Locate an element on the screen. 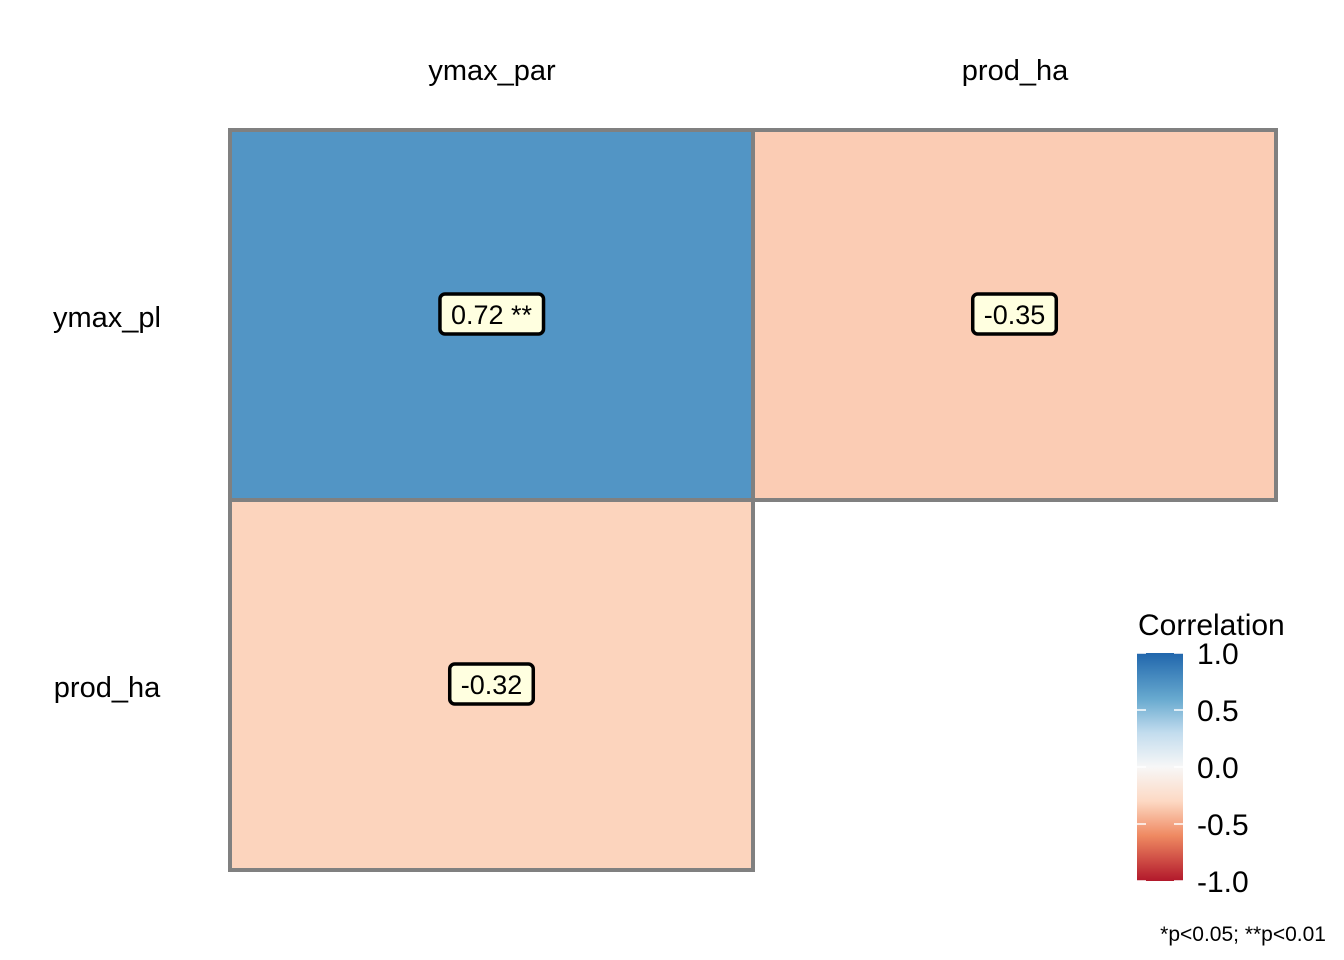 The width and height of the screenshot is (1344, 960). significance-footnote: *p<0.05; **p<0.01 is located at coordinates (1243, 934).